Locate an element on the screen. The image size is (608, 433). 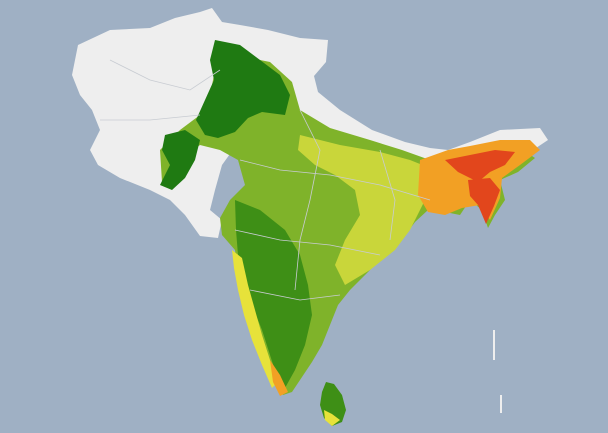
land-westcoast-yellow is located at coordinates (255, 319).